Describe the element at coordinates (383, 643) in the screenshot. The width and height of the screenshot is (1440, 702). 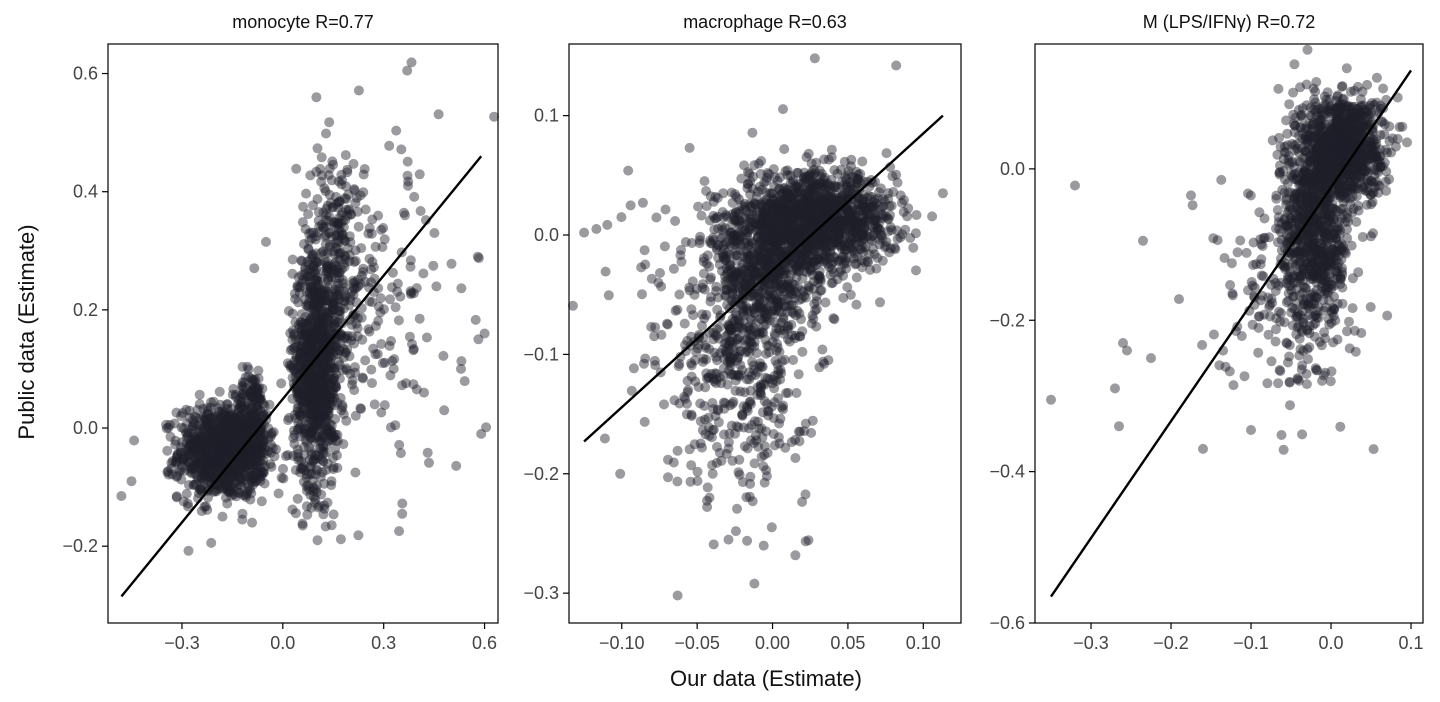
I see `x-tick-label: 0.3` at that location.